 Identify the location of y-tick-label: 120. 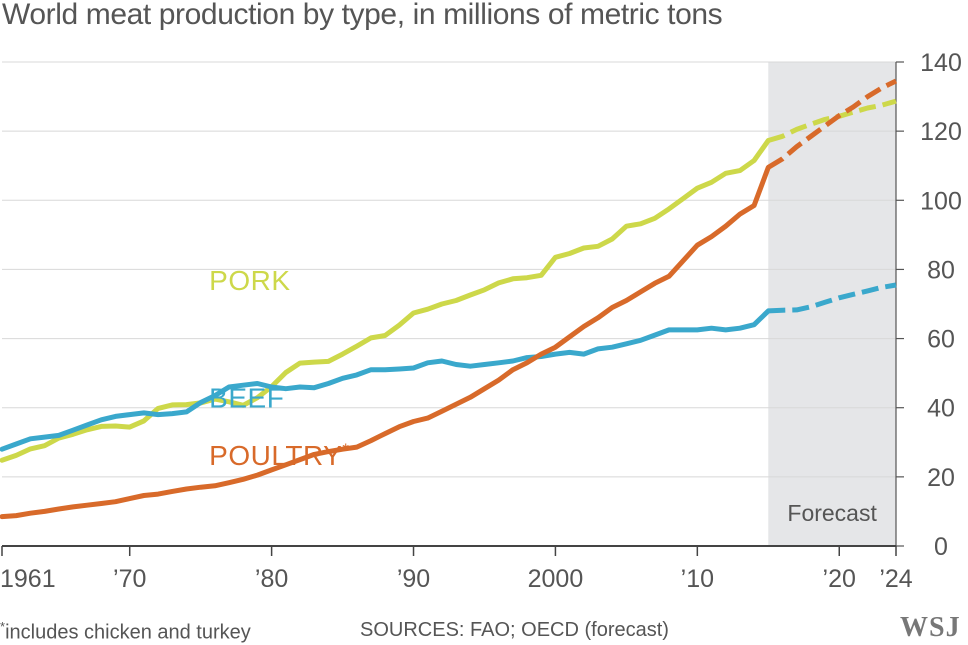
(941, 132).